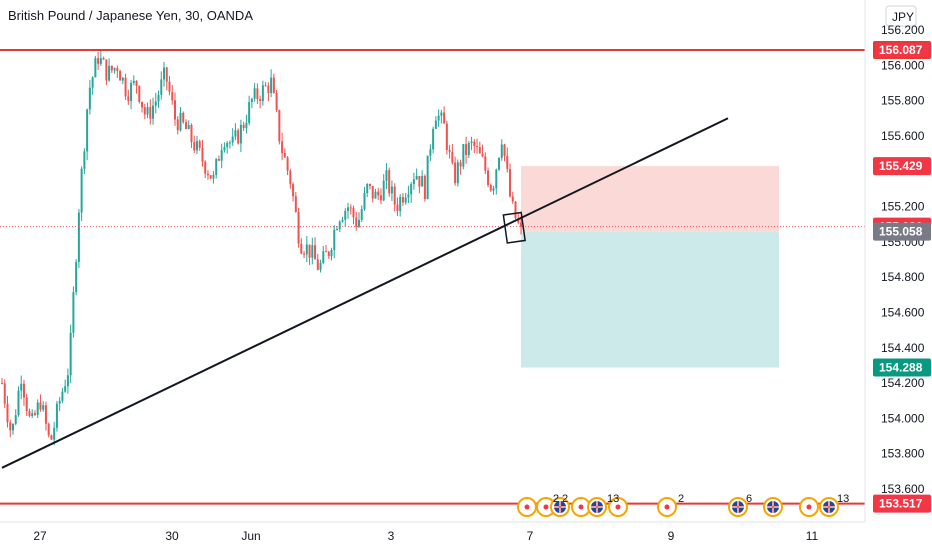  I want to click on time-tick: Jun, so click(250, 536).